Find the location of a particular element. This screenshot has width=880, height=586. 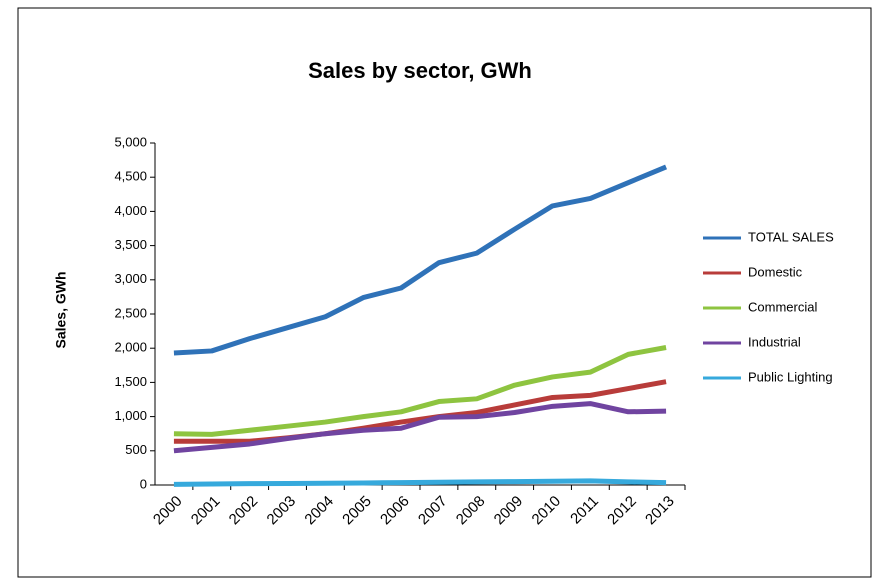

legend-label: Commercial is located at coordinates (782, 306).